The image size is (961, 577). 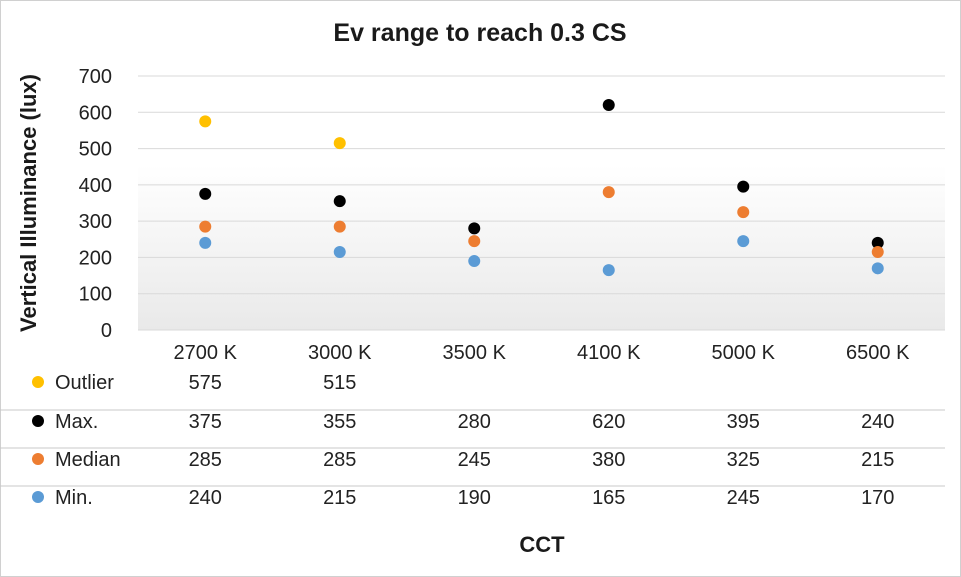 I want to click on legend-entry: Median, so click(x=88, y=460).